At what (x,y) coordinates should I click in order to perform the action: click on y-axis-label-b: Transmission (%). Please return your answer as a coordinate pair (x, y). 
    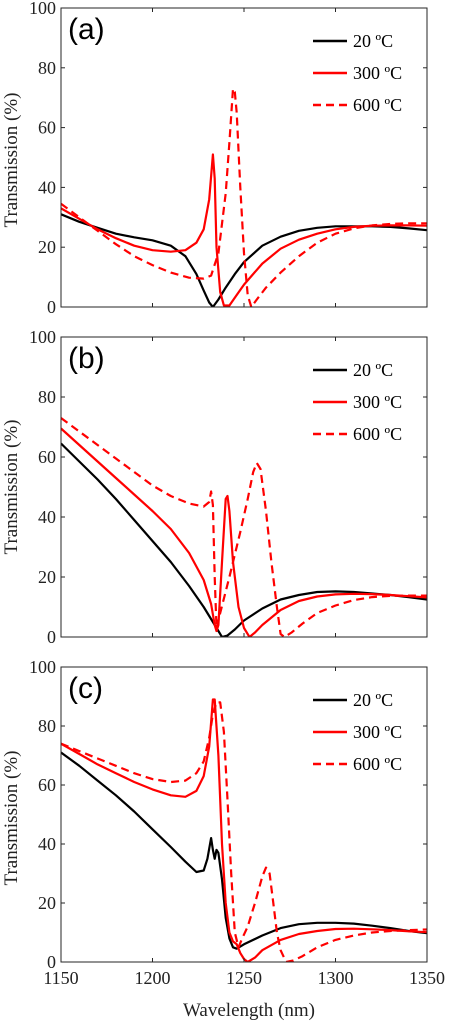
    Looking at the image, I should click on (11, 487).